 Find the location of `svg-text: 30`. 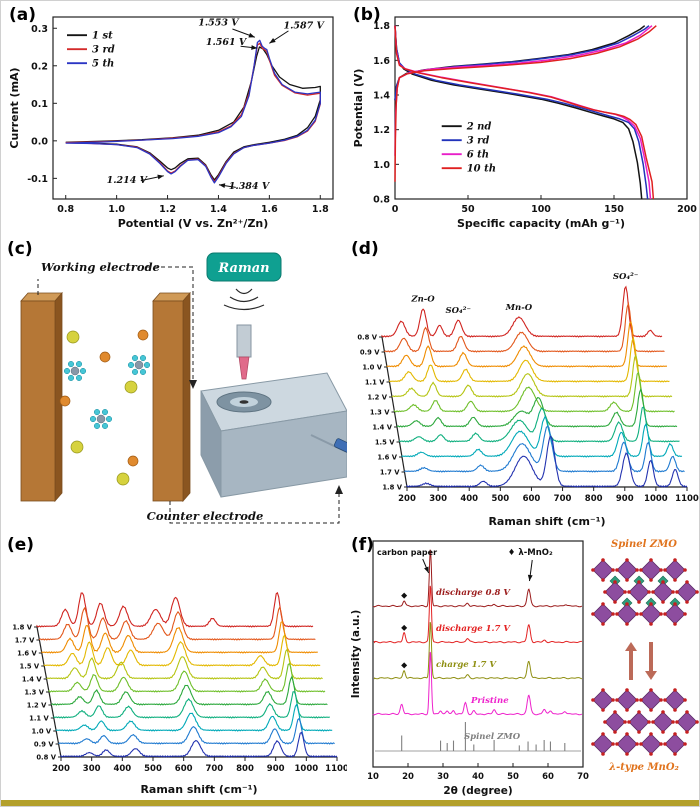

svg-text: 30 is located at coordinates (443, 777).